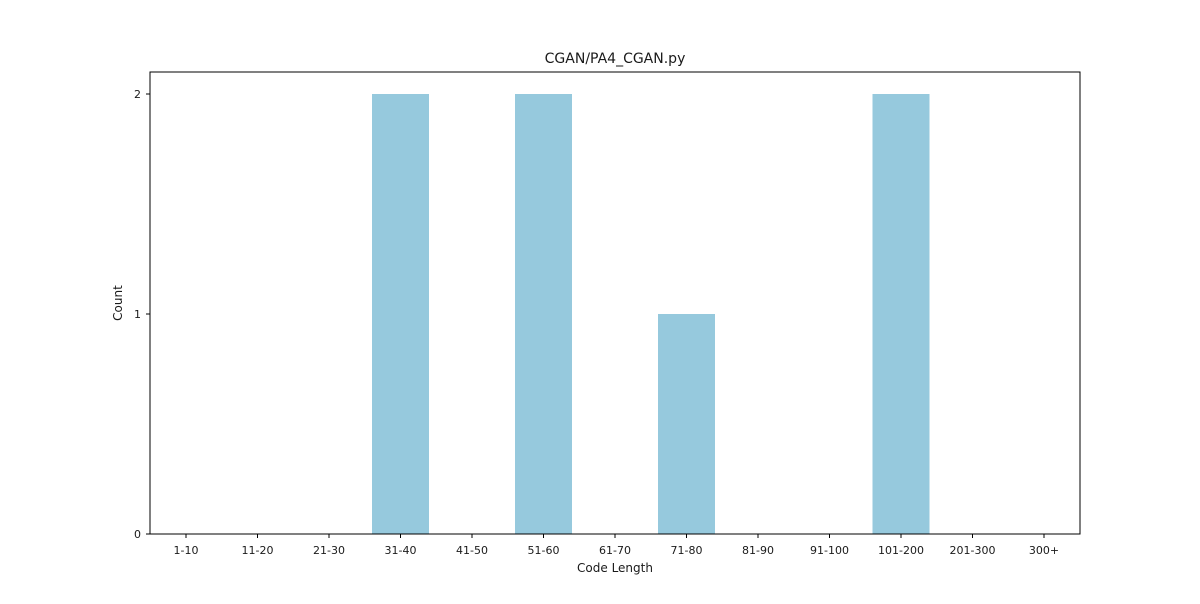 The image size is (1200, 604). I want to click on x-tick-label: 41-50, so click(472, 550).